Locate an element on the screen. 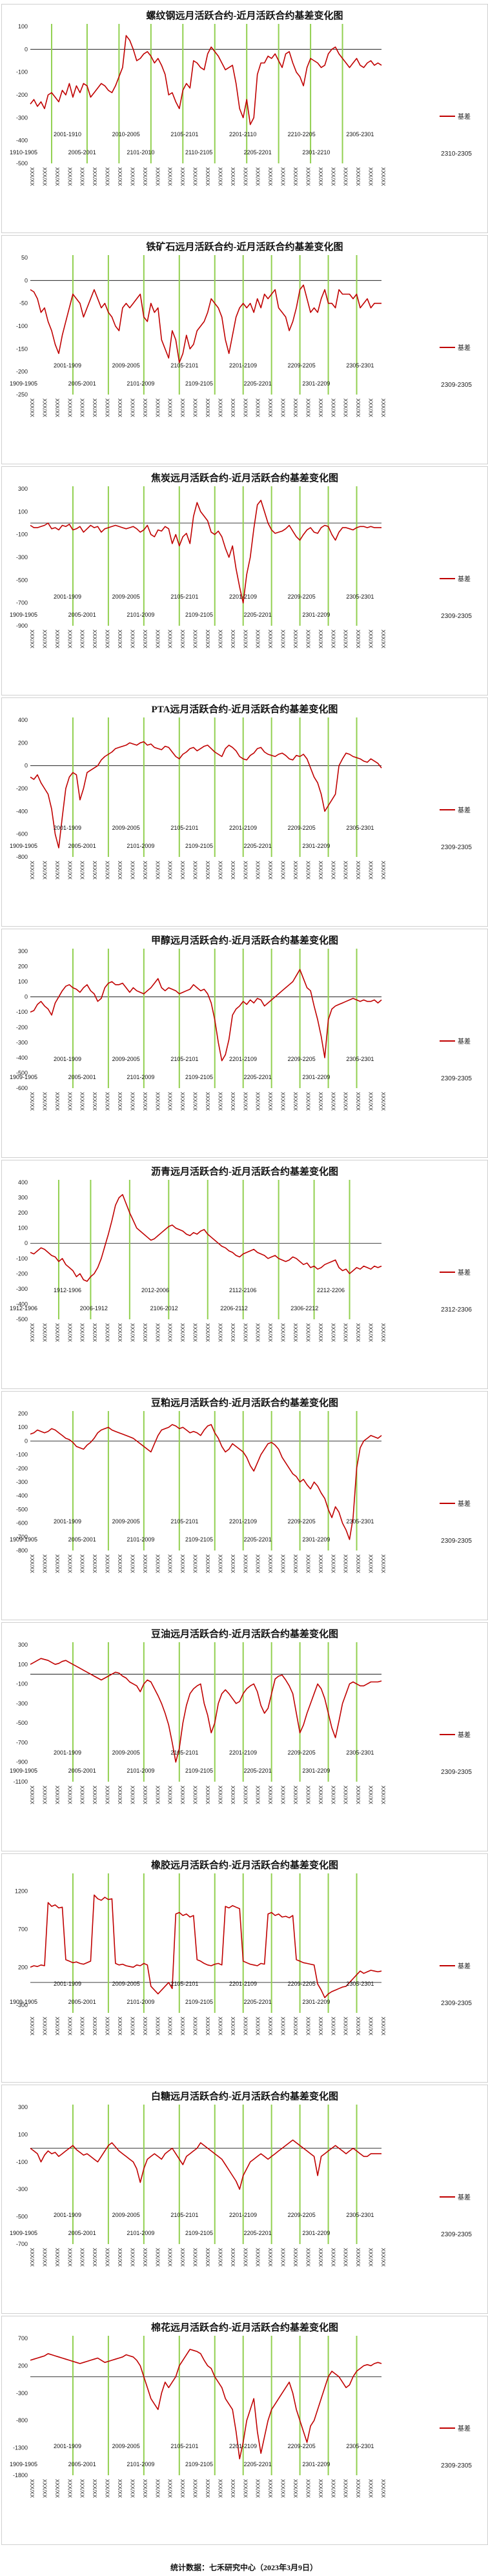  chart-title: 沥青远月活跃合约-近月活跃合约基差变化图 is located at coordinates (244, 1172).